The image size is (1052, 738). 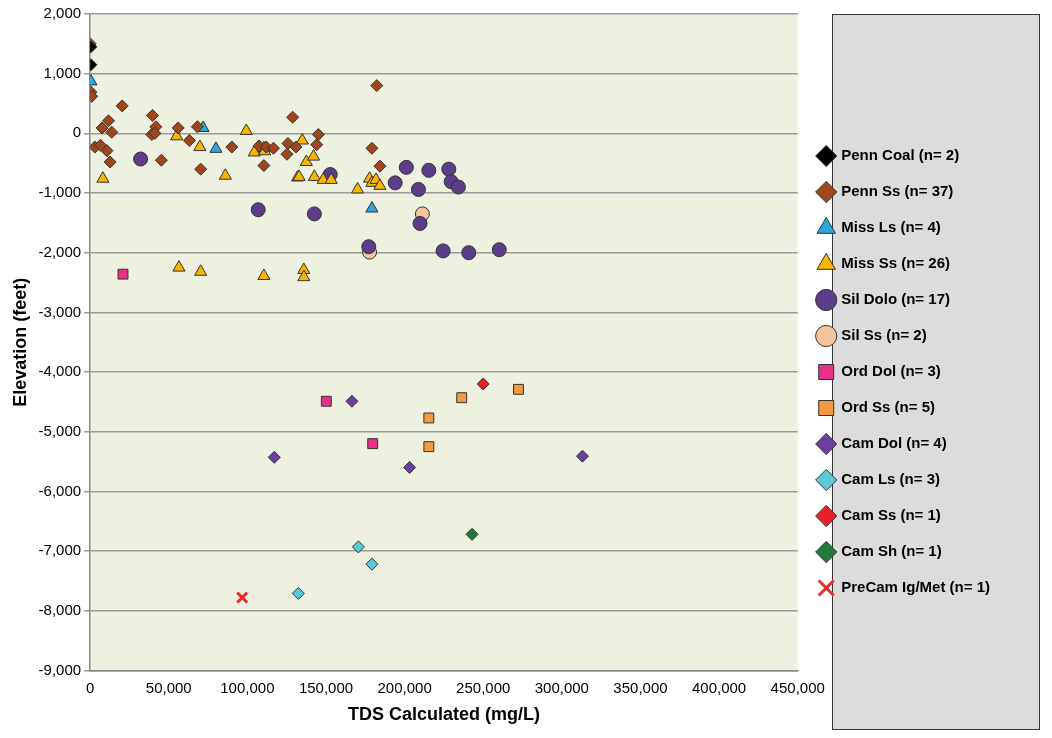 I want to click on y-tick-label: -8,000, so click(x=60, y=609).